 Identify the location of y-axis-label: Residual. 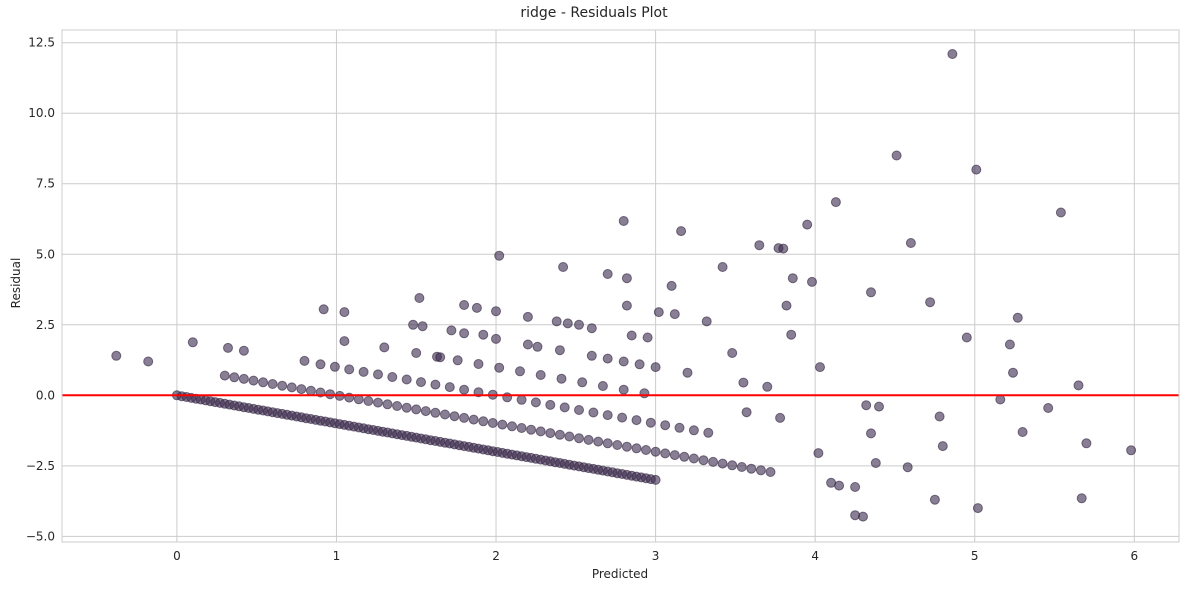
(16, 283).